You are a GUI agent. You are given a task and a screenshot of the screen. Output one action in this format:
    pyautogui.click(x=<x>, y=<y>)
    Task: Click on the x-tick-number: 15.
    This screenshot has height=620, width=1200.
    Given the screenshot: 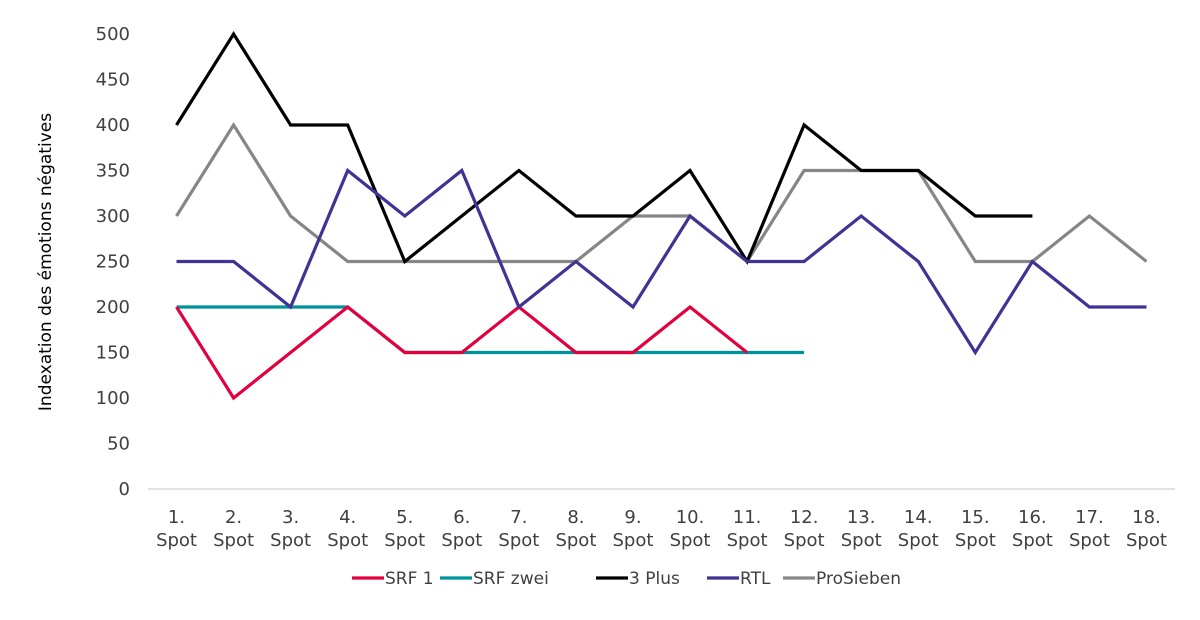 What is the action you would take?
    pyautogui.click(x=975, y=517)
    